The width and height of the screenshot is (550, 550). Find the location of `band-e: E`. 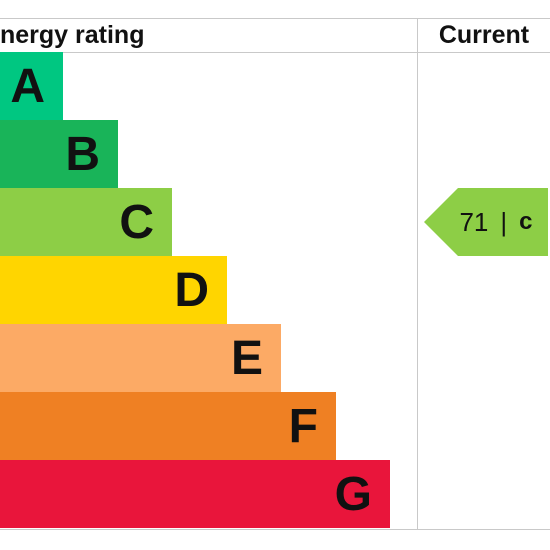

band-e: E is located at coordinates (140, 358).